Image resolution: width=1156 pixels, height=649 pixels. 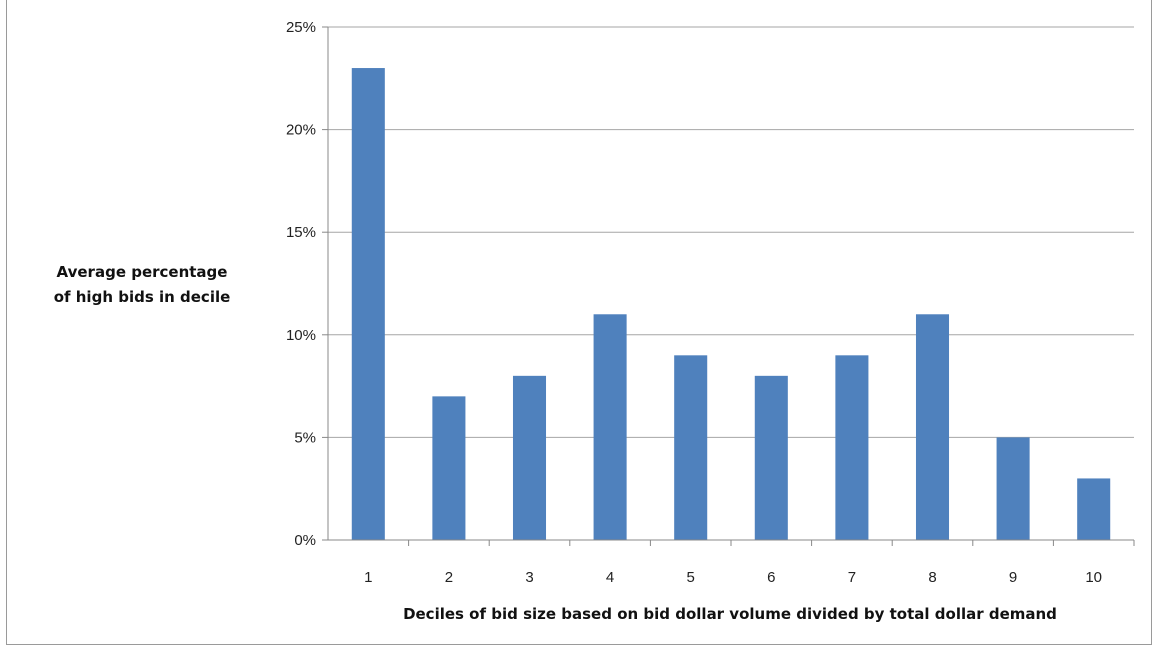 What do you see at coordinates (529, 577) in the screenshot?
I see `x-tick-label-3: 3` at bounding box center [529, 577].